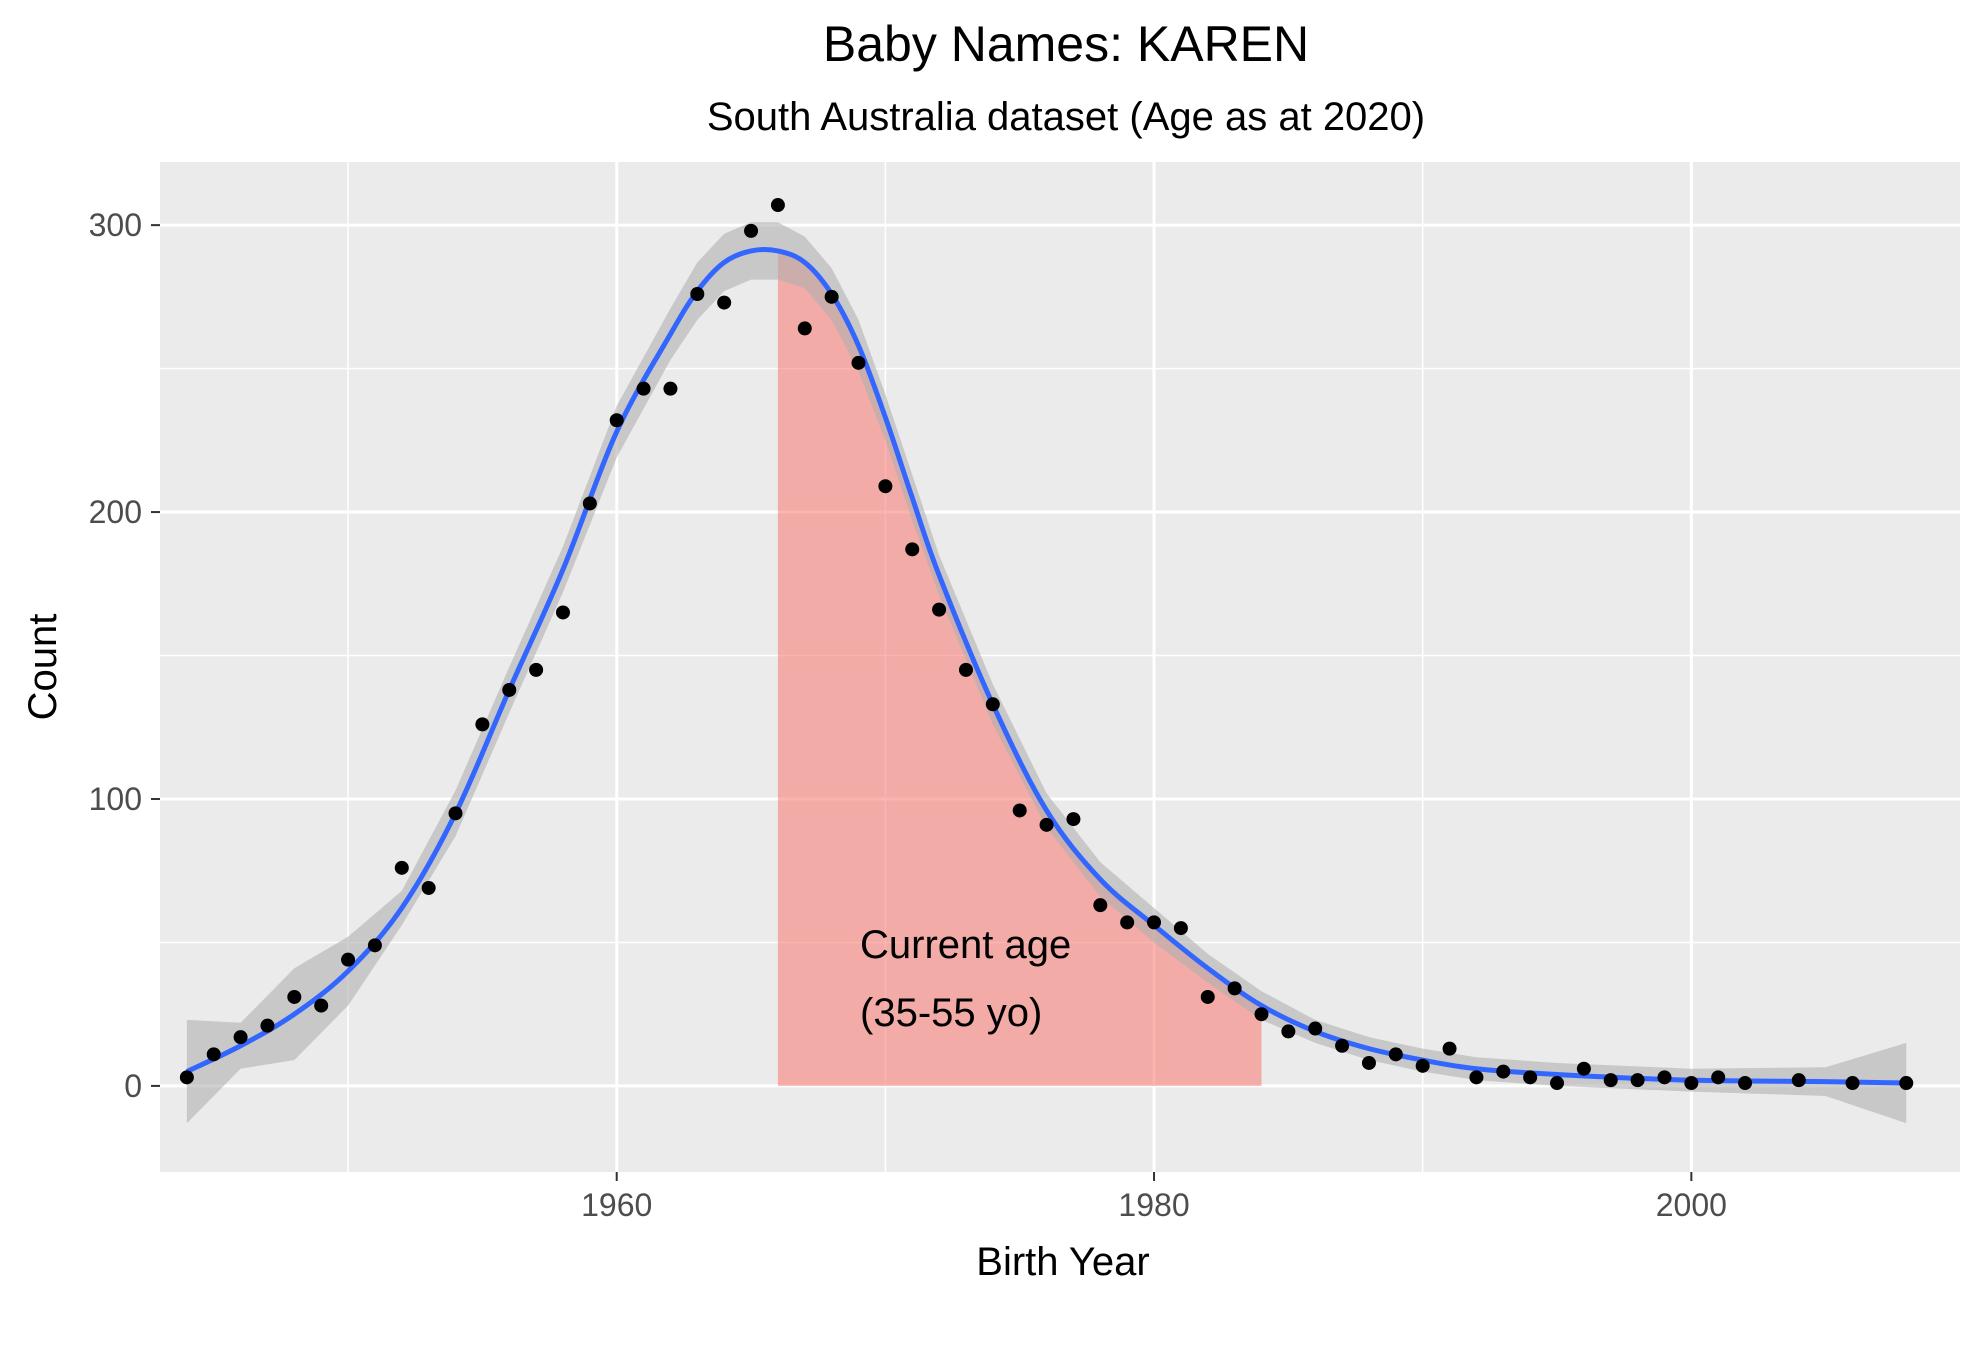  Describe the element at coordinates (124, 655) in the screenshot. I see `y-axis: 0 100 200 300` at that location.